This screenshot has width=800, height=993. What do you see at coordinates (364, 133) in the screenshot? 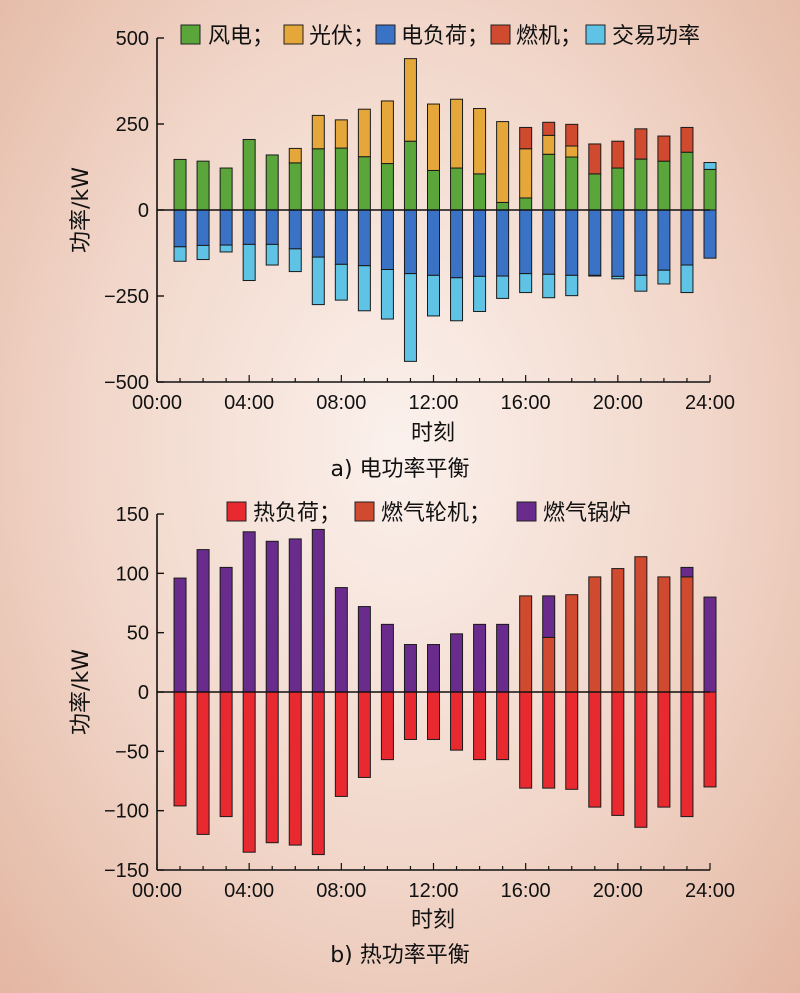
I see `bar-a-series-1-h9` at bounding box center [364, 133].